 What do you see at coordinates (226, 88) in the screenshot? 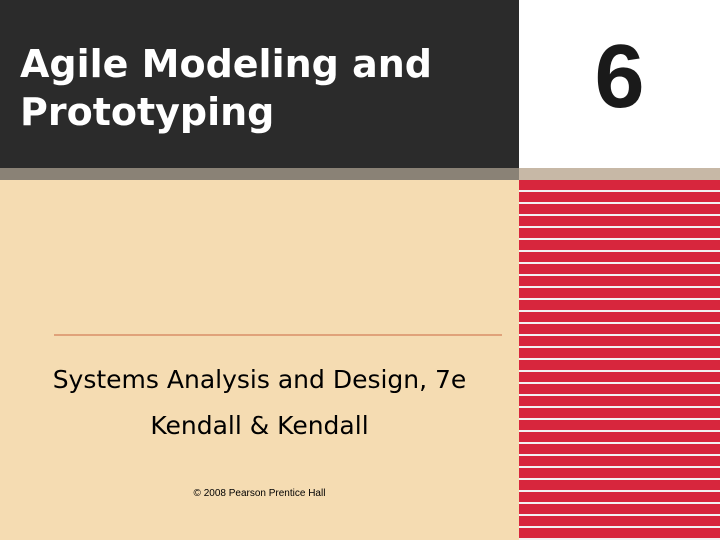
I see `slide-title: Agile Modeling and Prototyping` at bounding box center [226, 88].